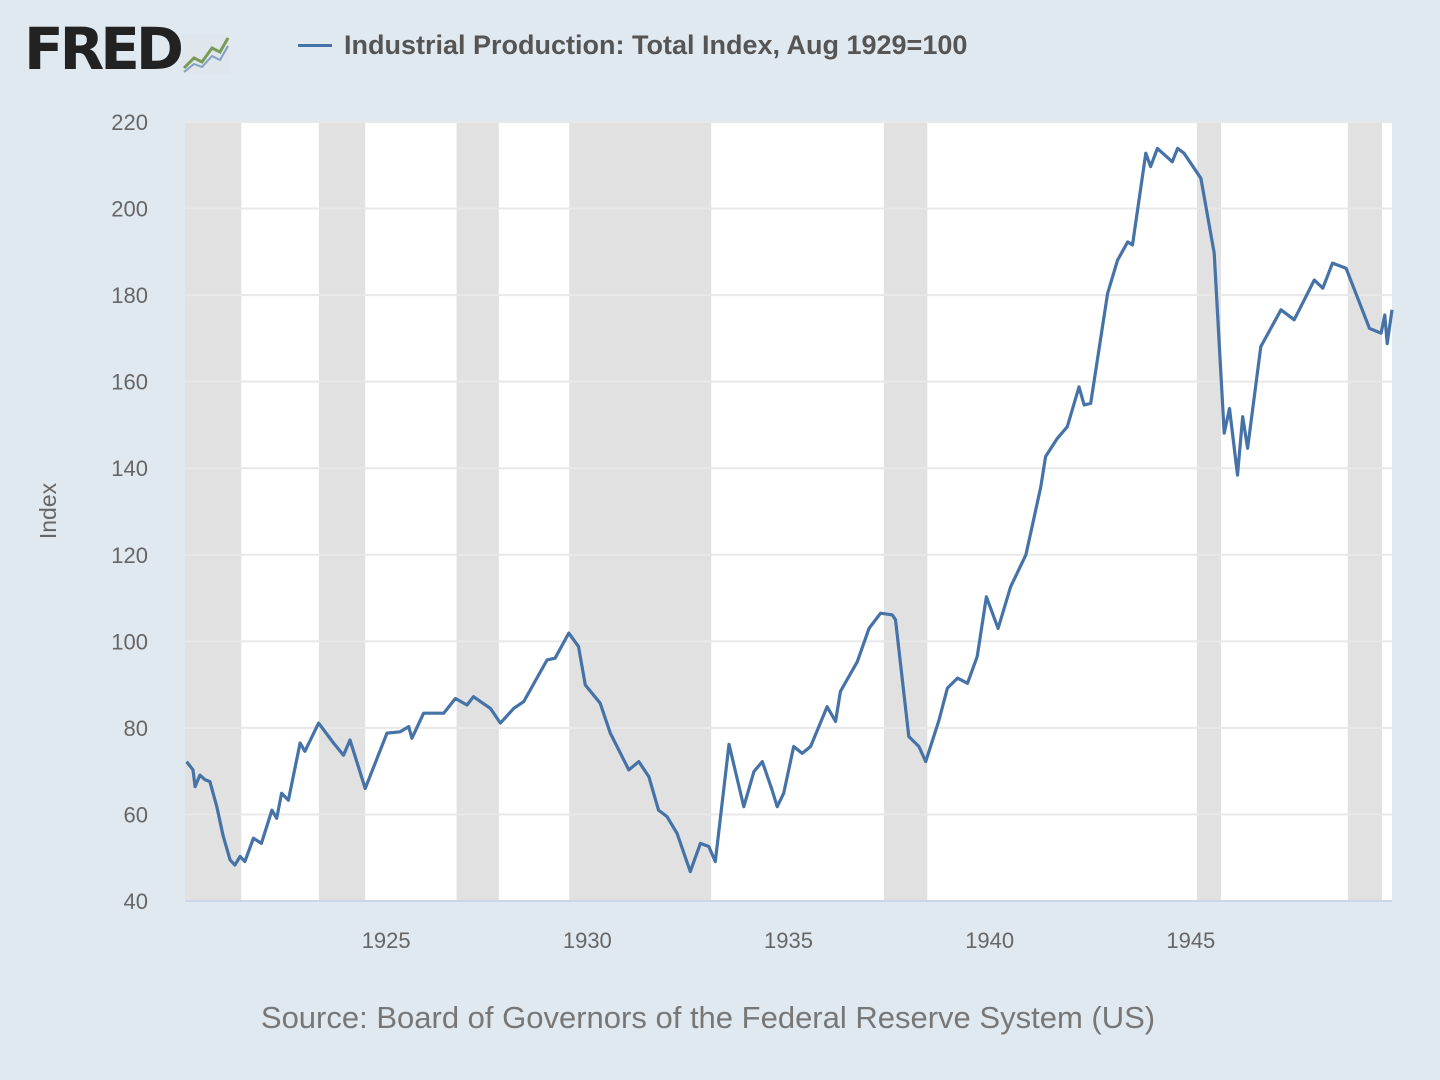  Describe the element at coordinates (386, 940) in the screenshot. I see `x-tick-label: 1925` at that location.